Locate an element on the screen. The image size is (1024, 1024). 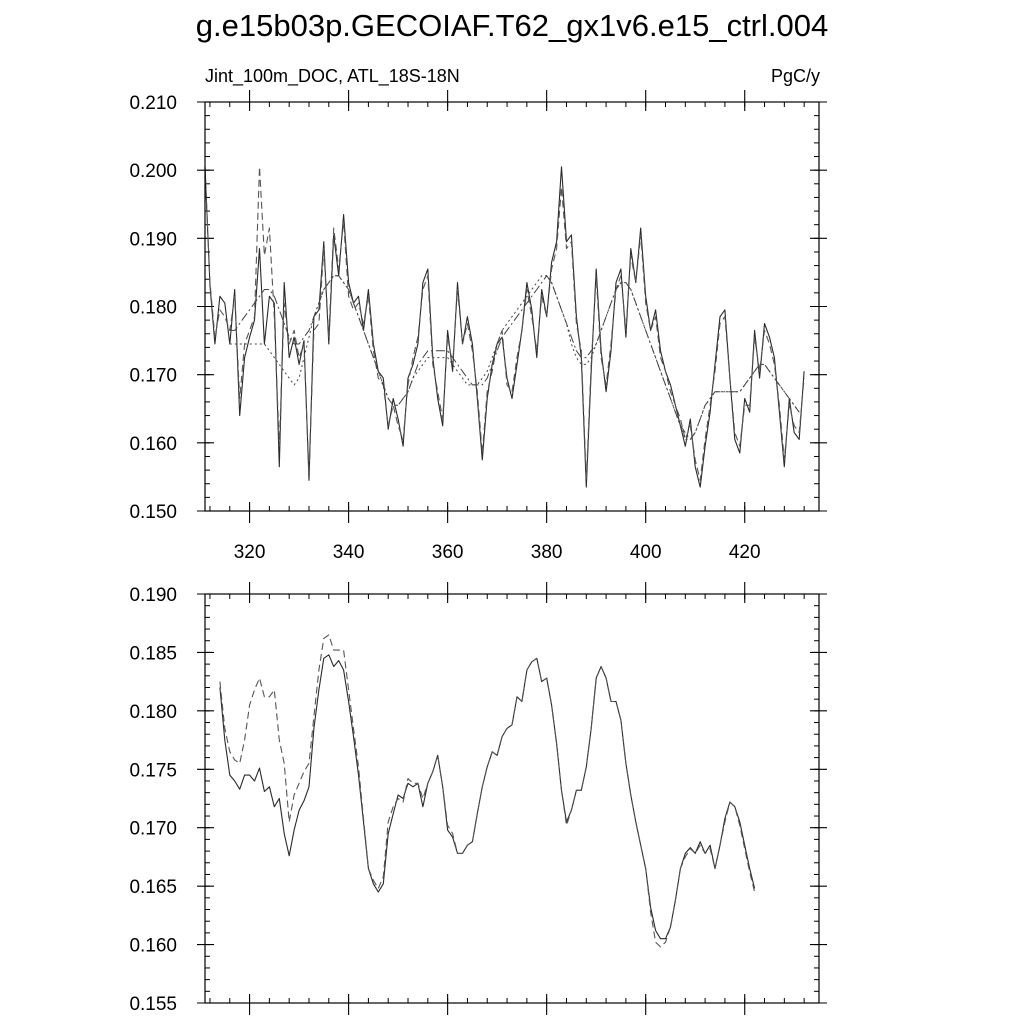
top-x-tick-label: 400 is located at coordinates (646, 552).